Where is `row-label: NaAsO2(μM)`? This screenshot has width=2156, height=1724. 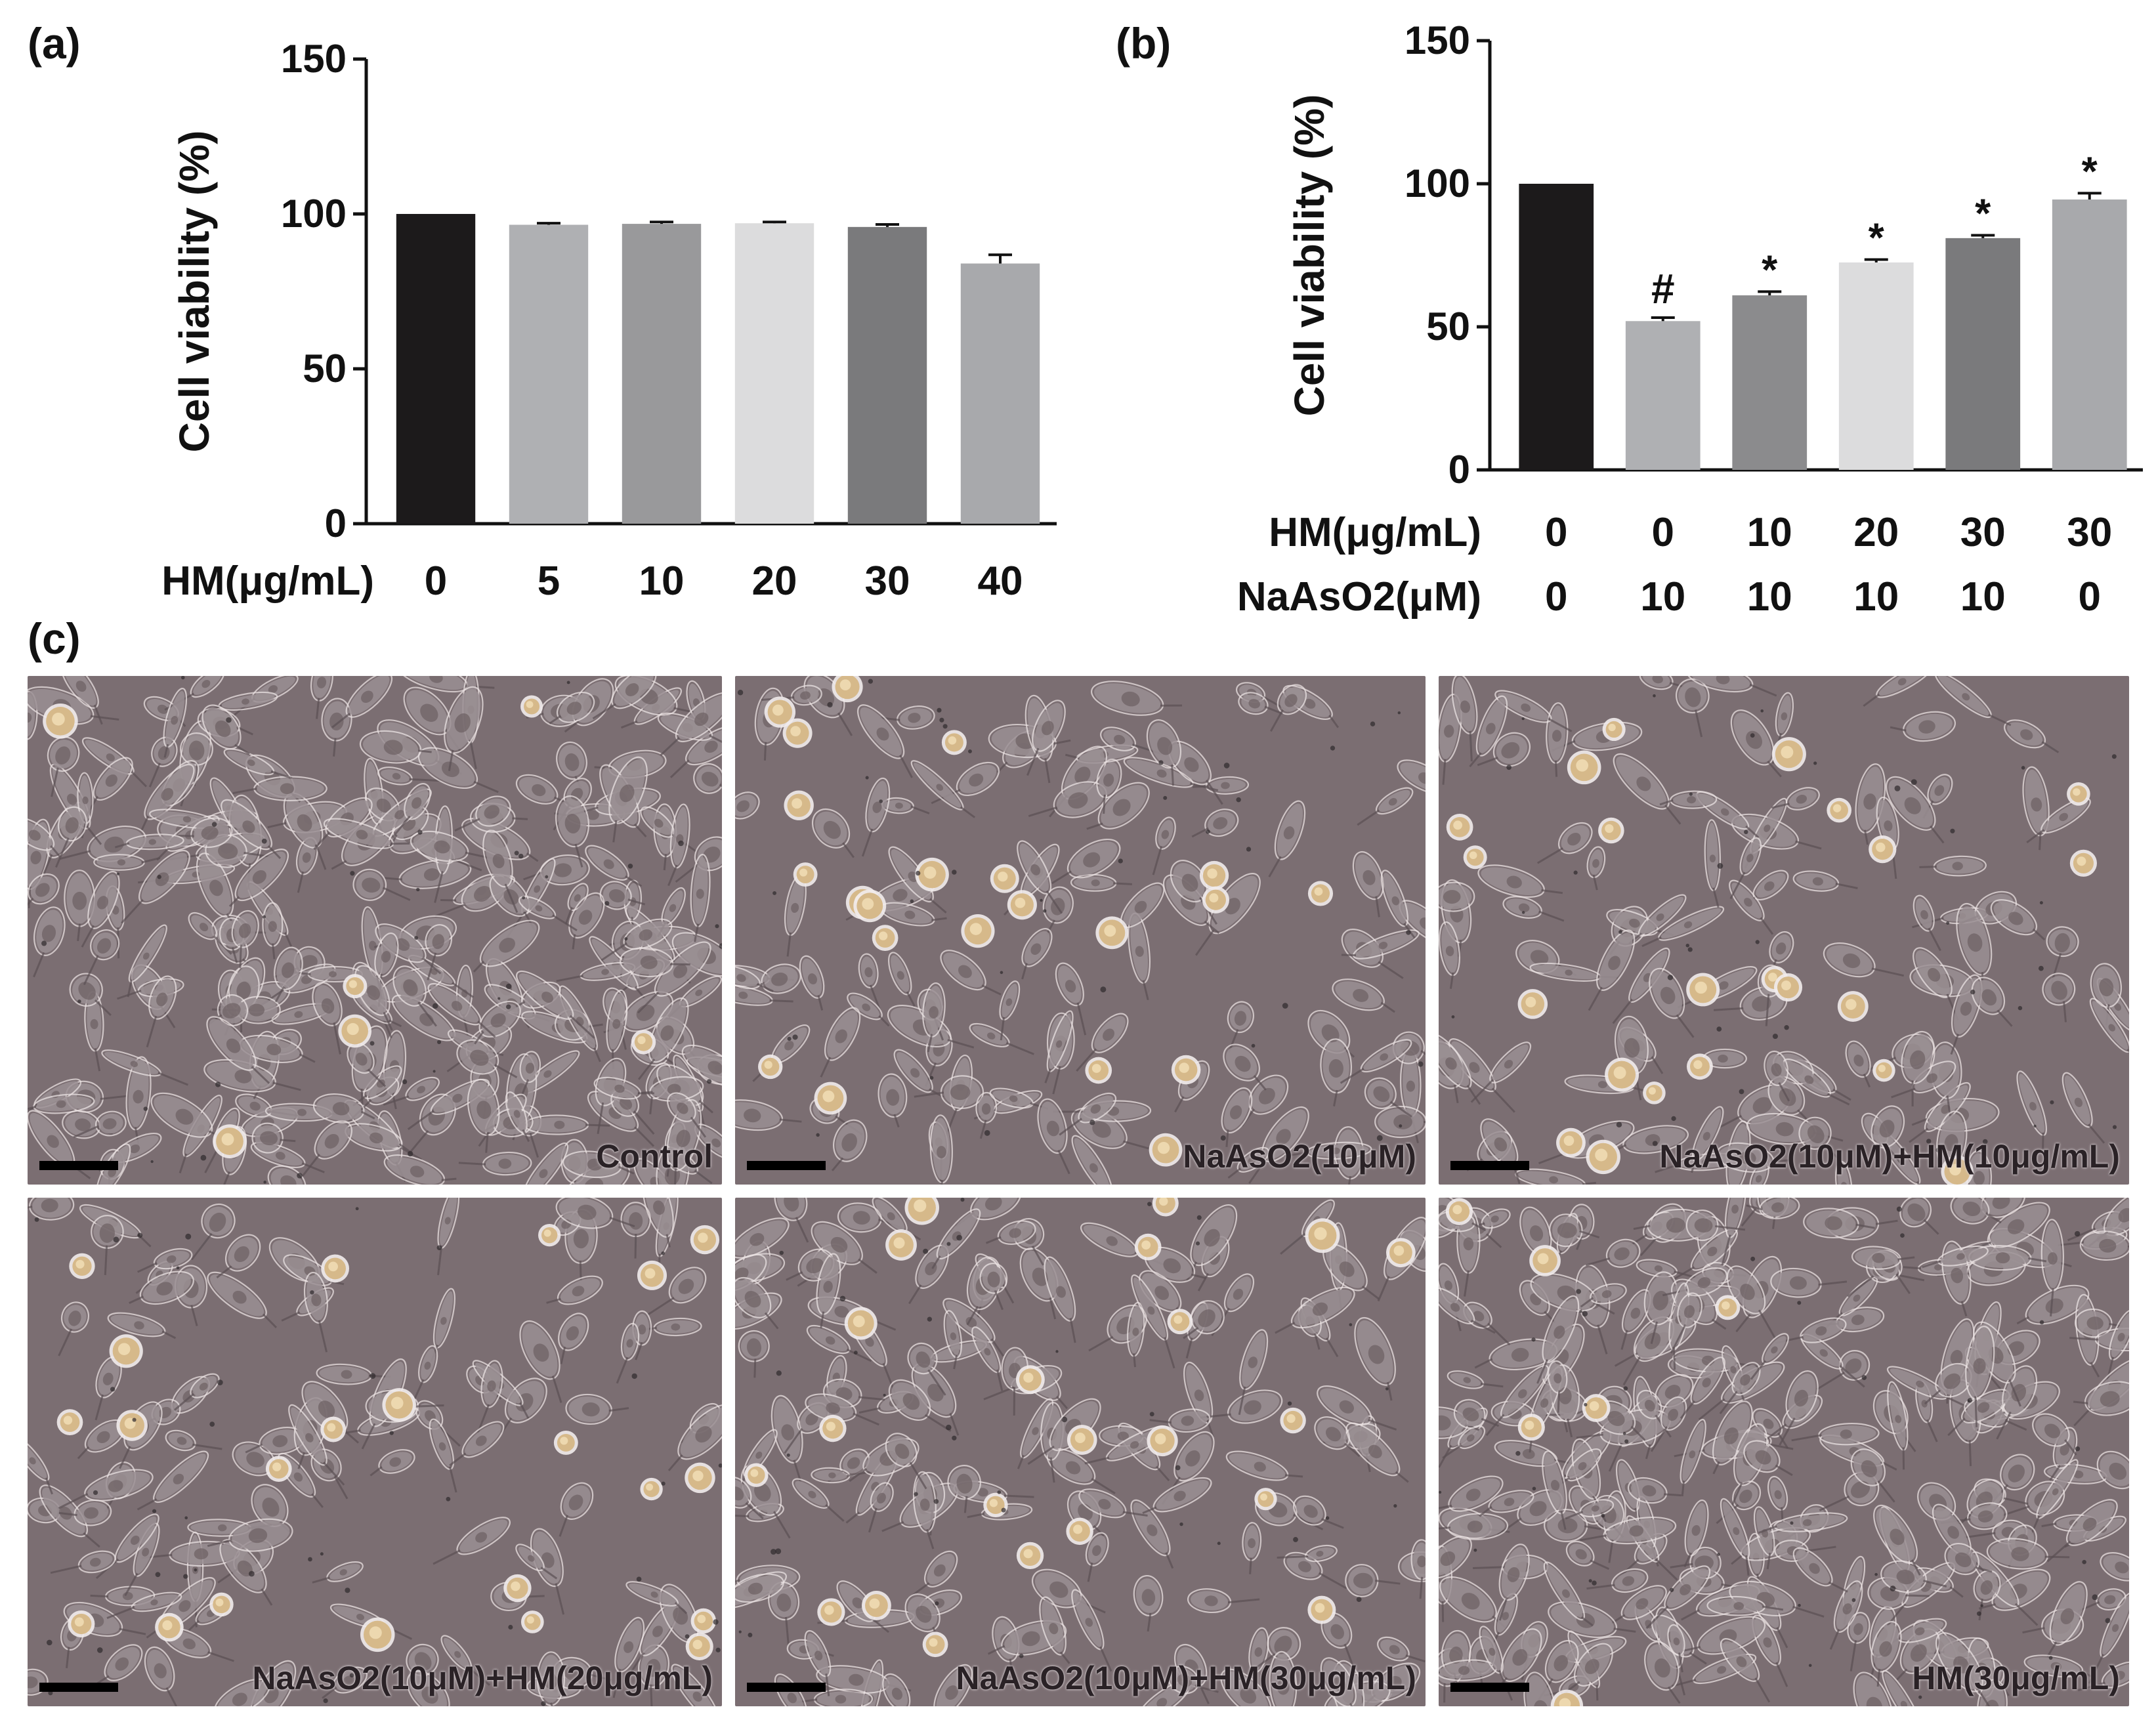
row-label: NaAsO2(μM) is located at coordinates (1359, 597).